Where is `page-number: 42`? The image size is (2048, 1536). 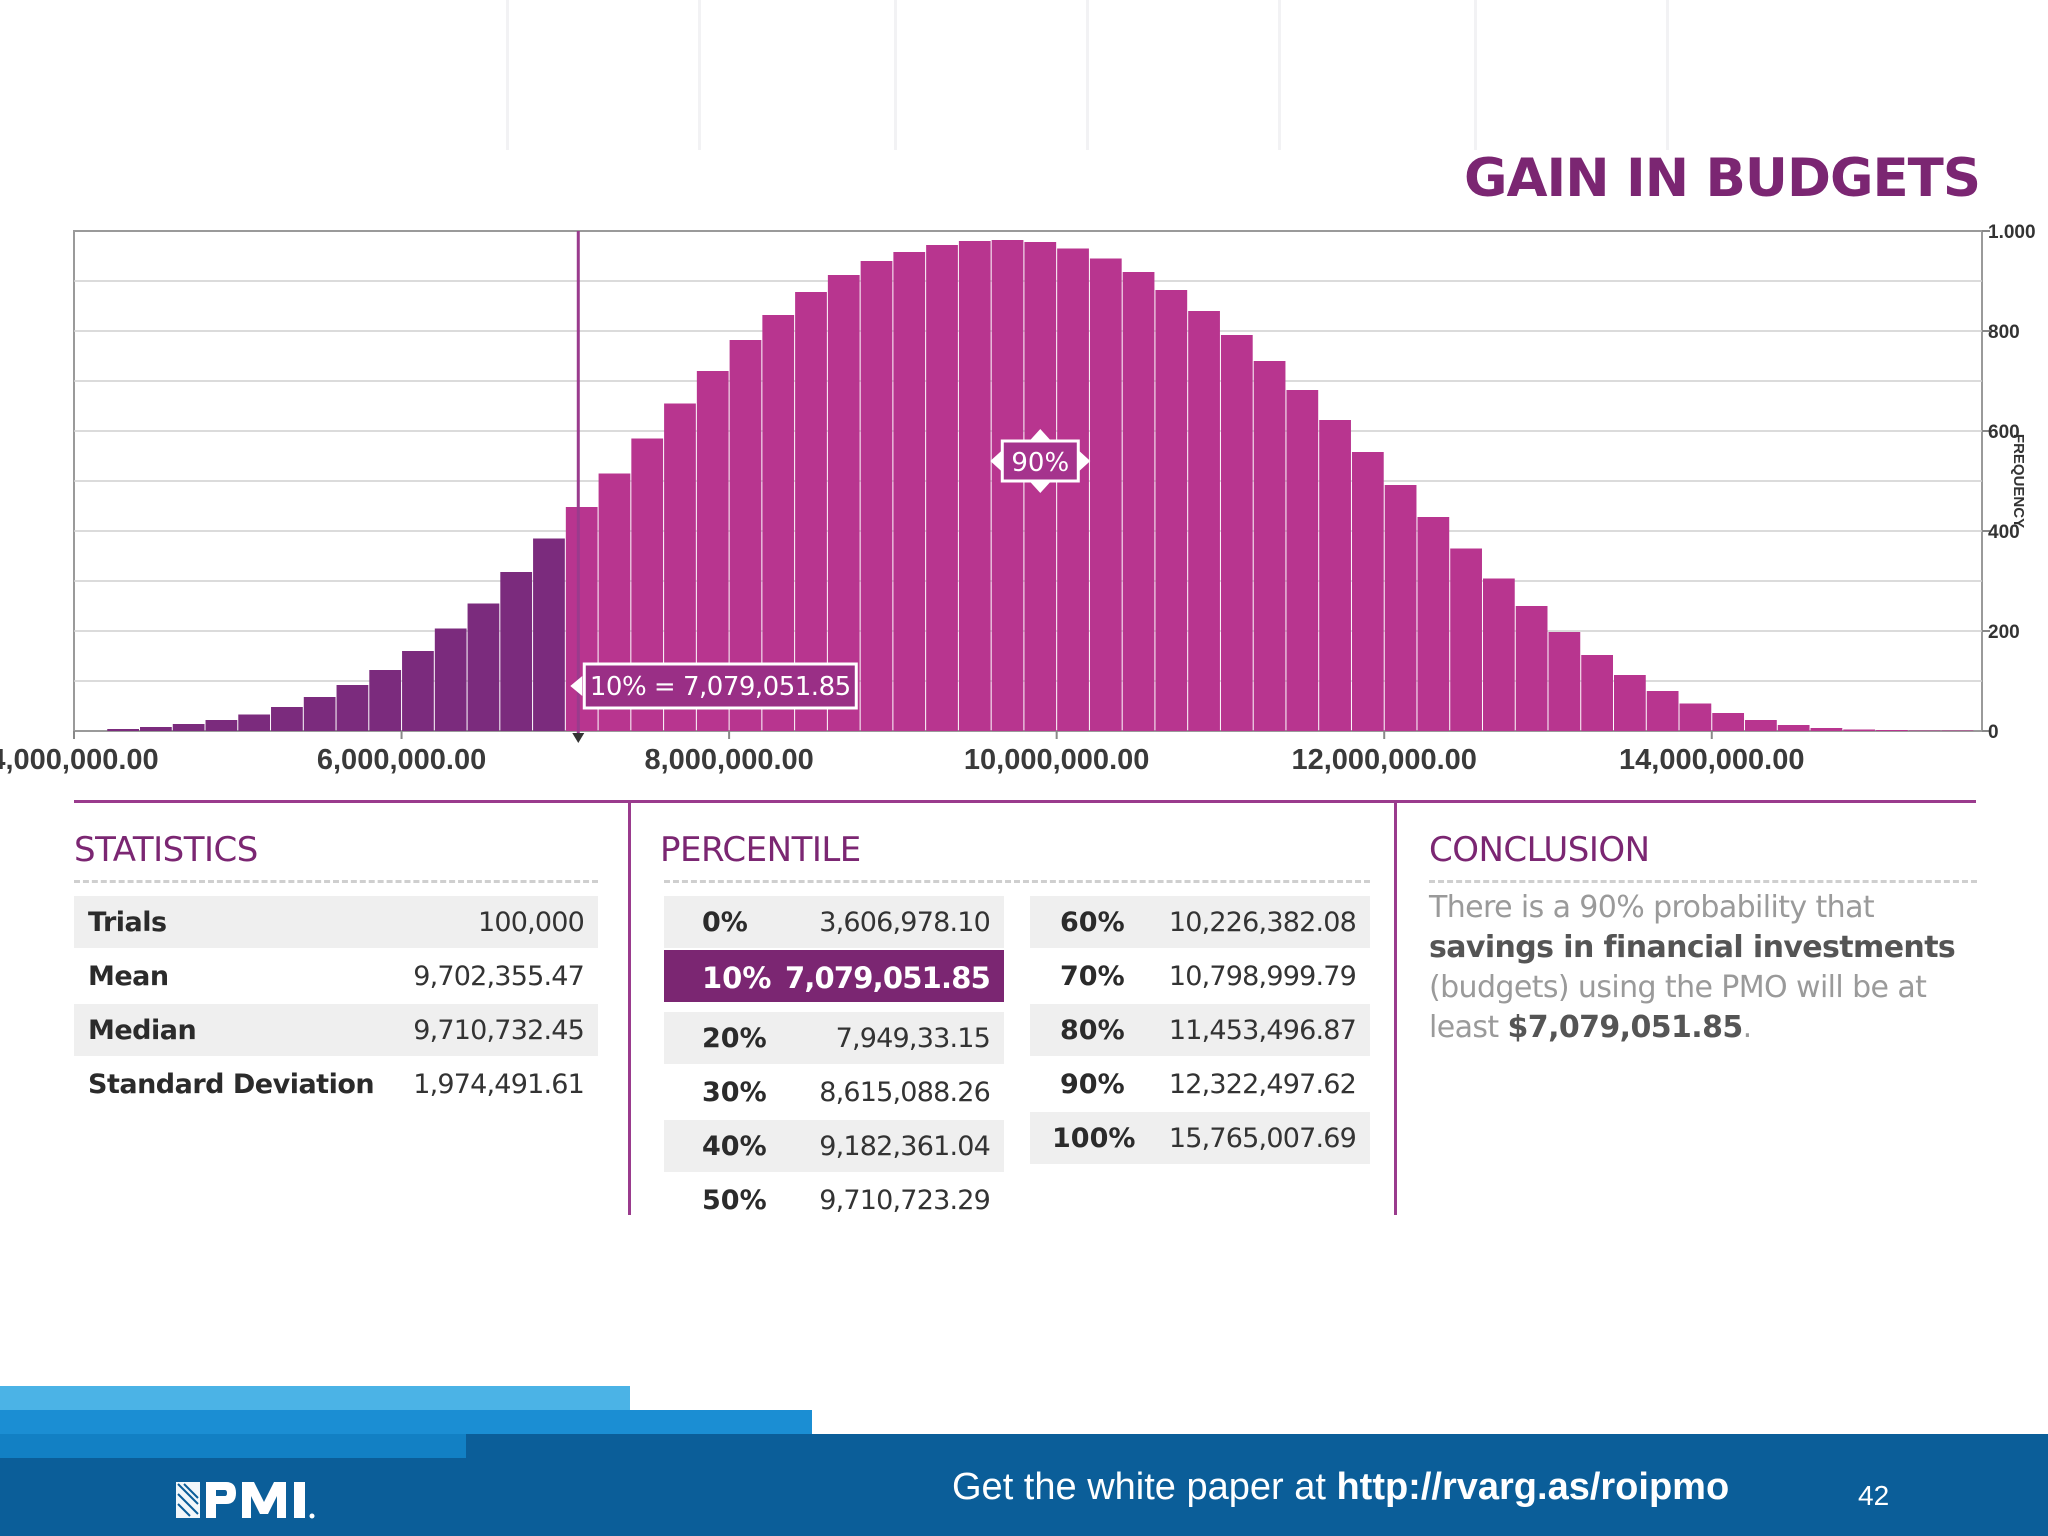 page-number: 42 is located at coordinates (1874, 1495).